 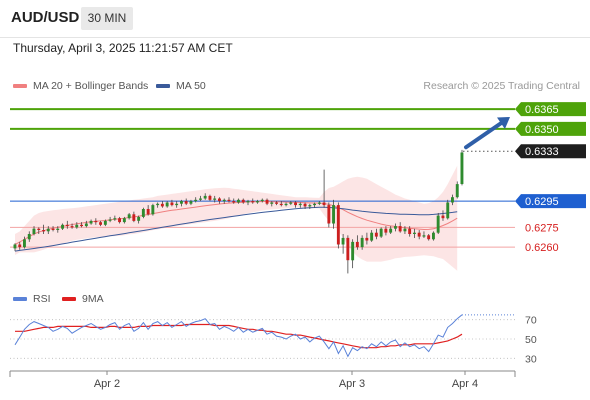 What do you see at coordinates (542, 228) in the screenshot?
I see `price-tag-label: 0.6275` at bounding box center [542, 228].